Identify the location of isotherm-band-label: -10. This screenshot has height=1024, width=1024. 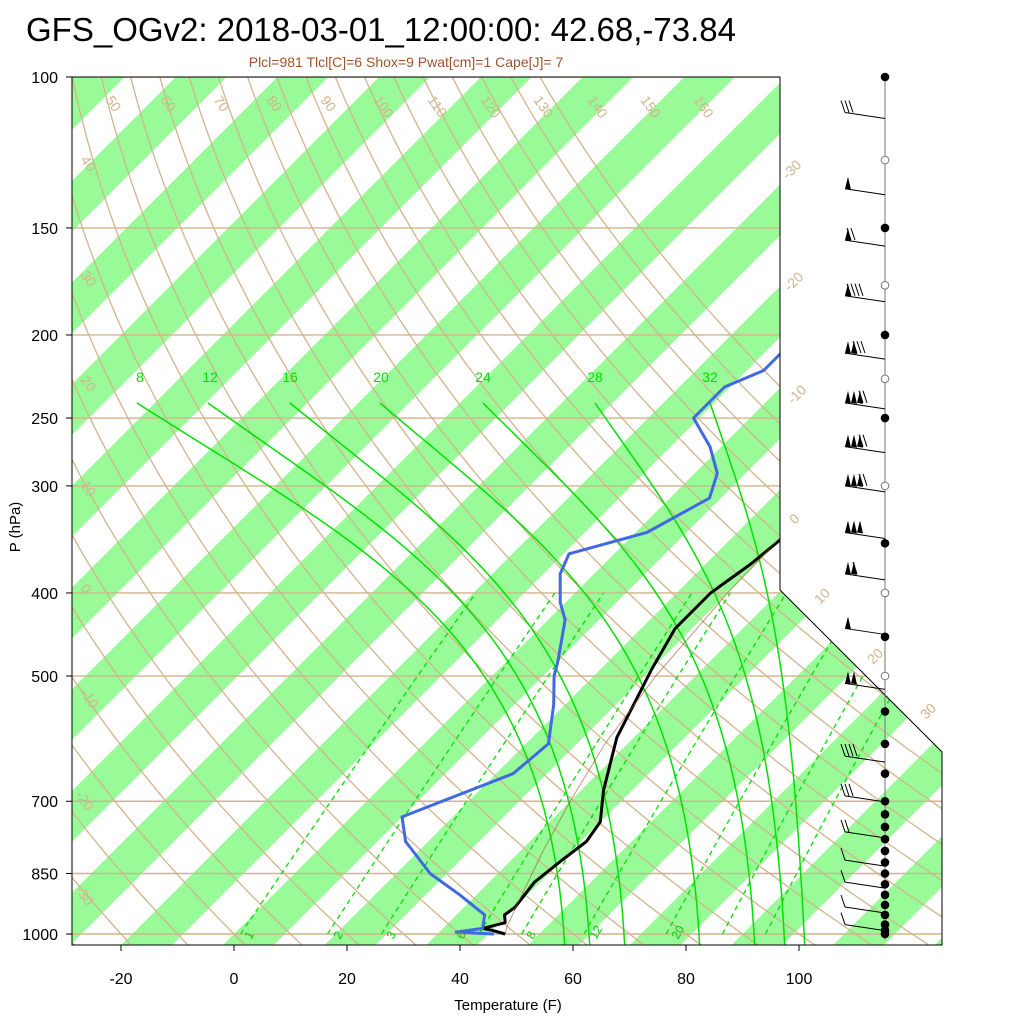
(797, 394).